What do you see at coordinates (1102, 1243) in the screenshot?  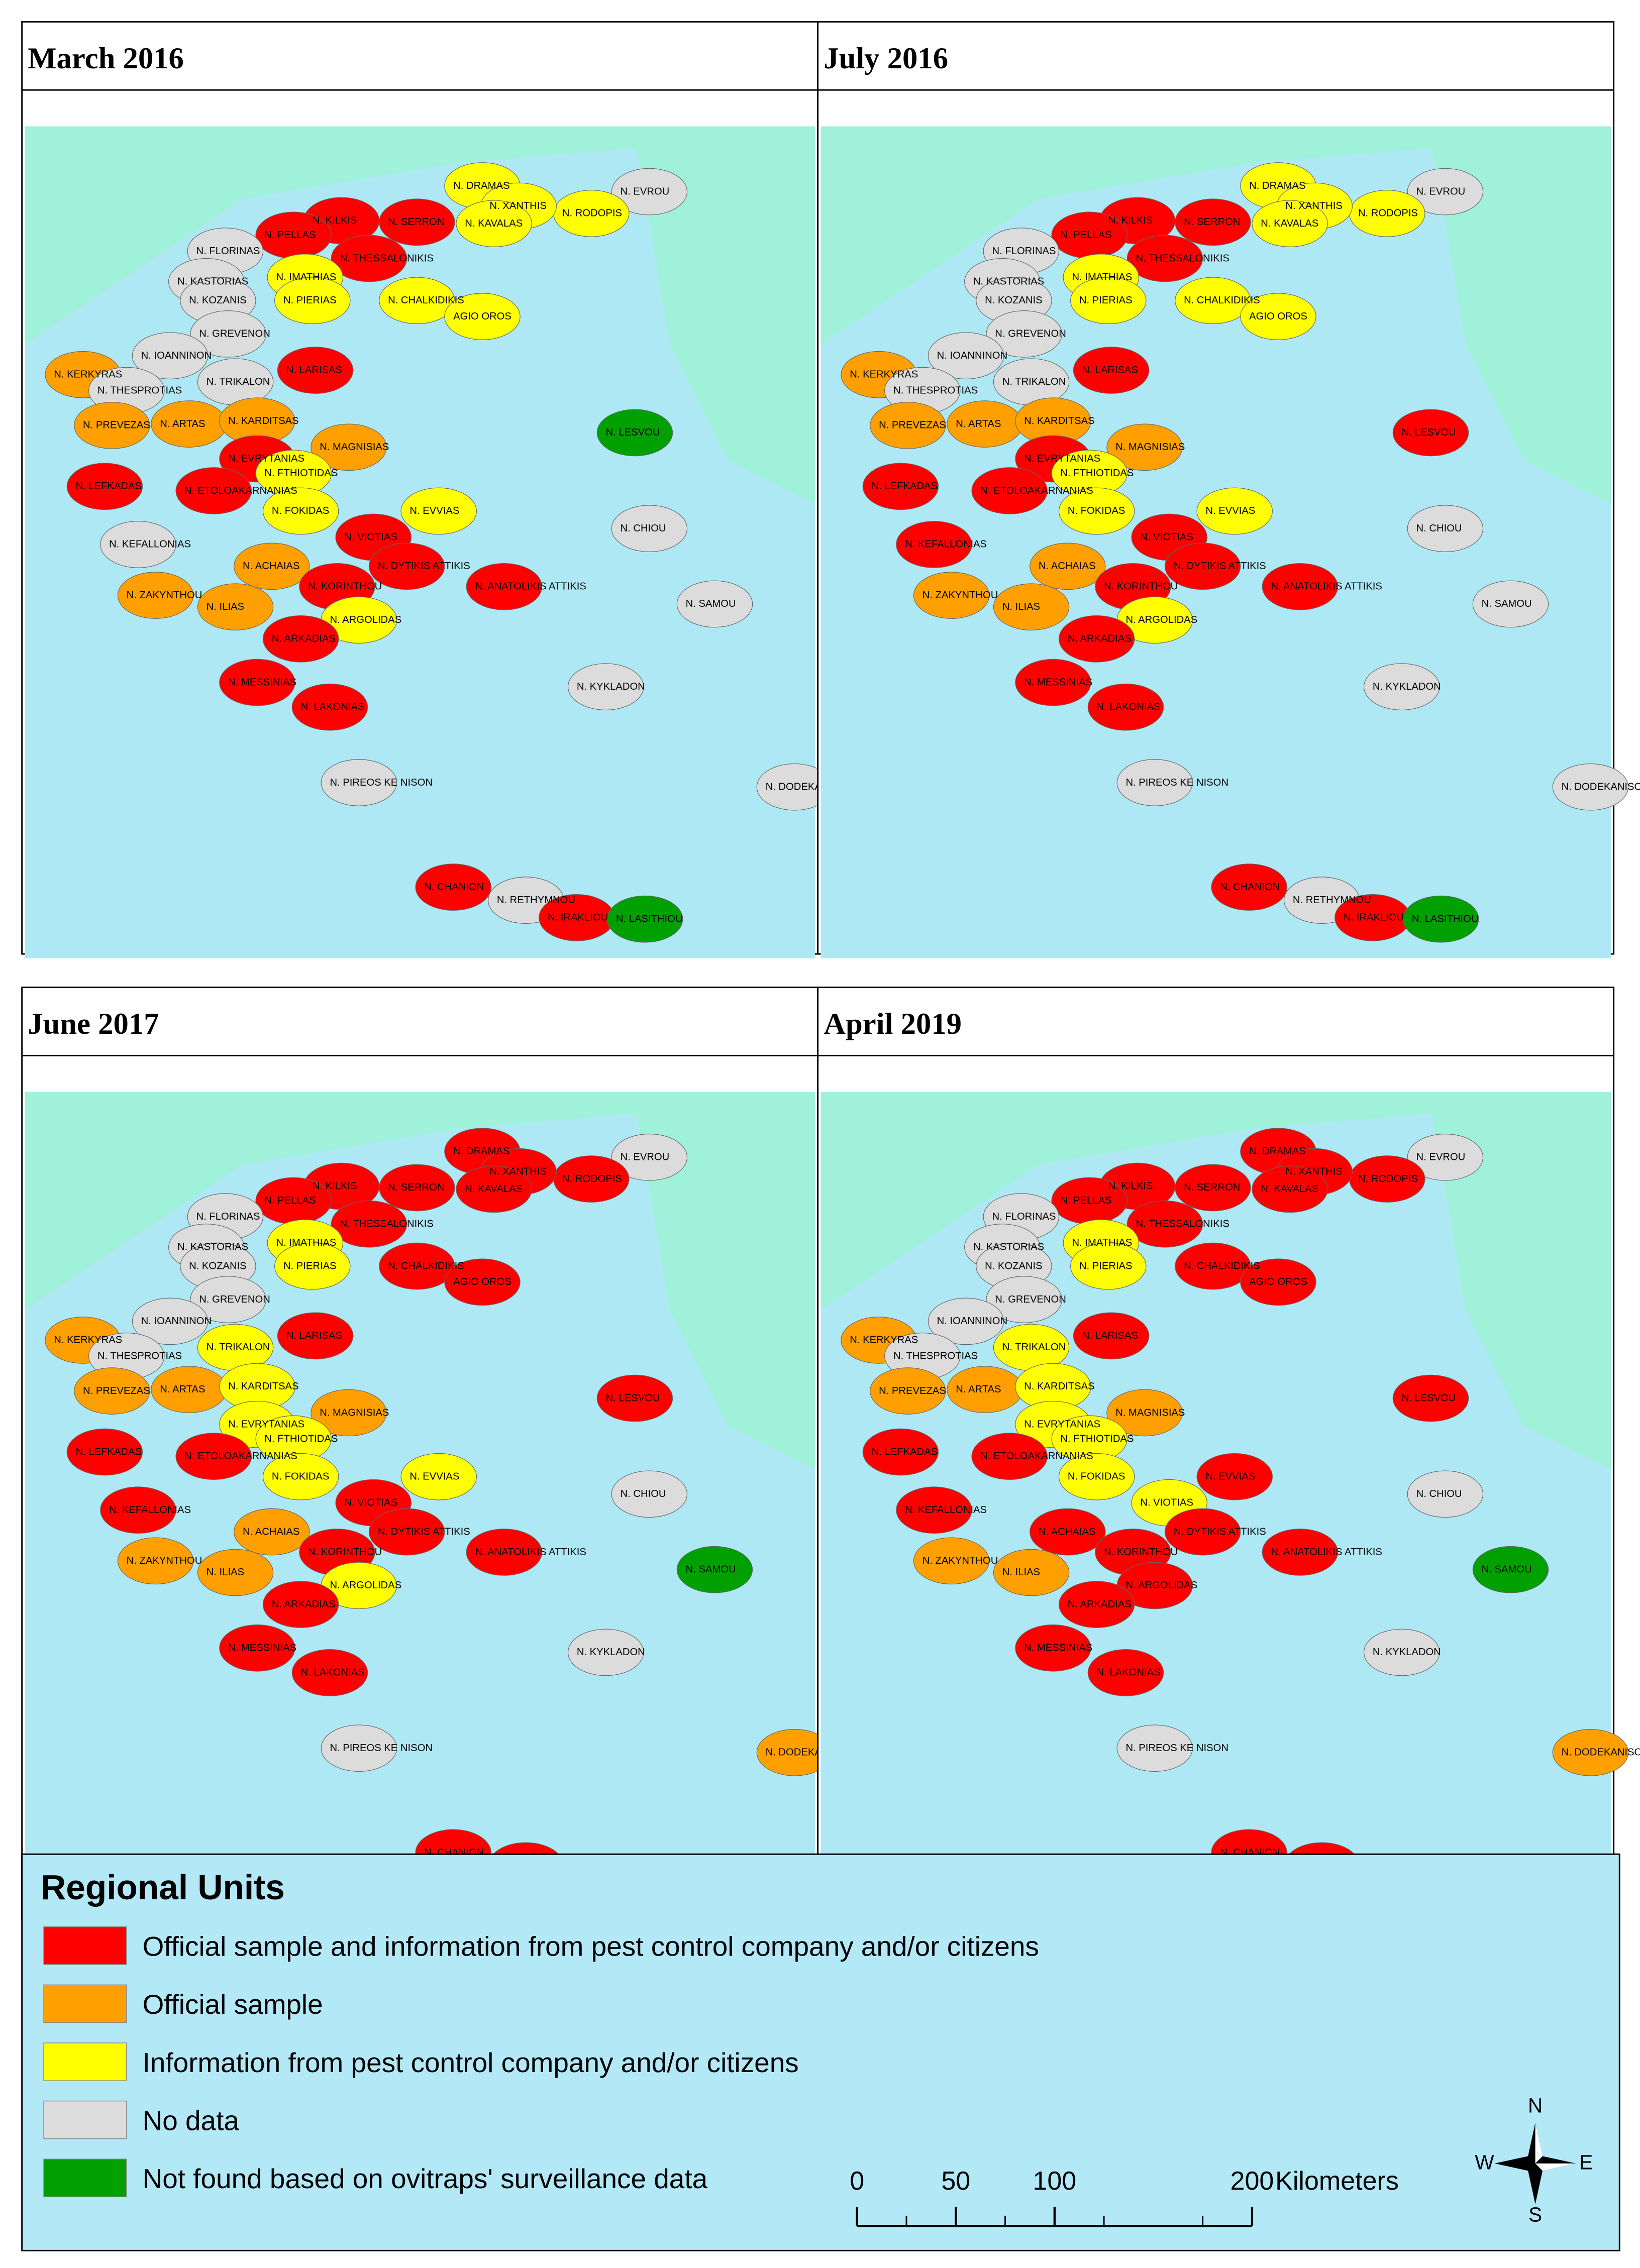 I see `region-label: N. IMATHIAS` at bounding box center [1102, 1243].